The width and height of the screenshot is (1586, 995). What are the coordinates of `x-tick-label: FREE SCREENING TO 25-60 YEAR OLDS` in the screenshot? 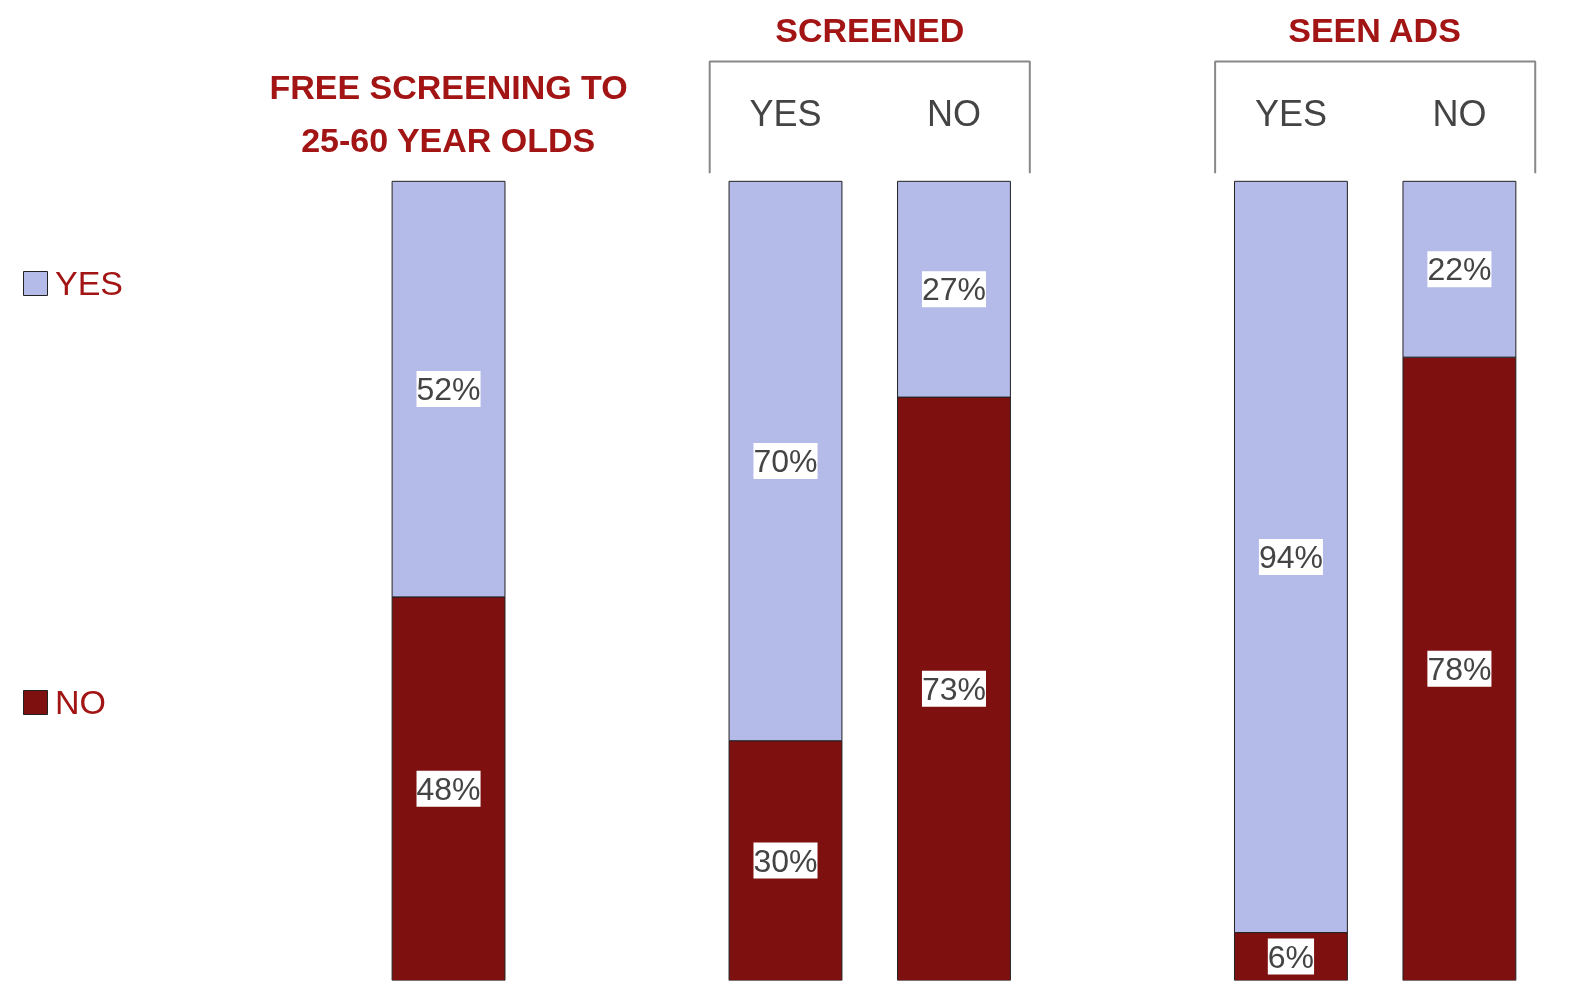 It's located at (448, 113).